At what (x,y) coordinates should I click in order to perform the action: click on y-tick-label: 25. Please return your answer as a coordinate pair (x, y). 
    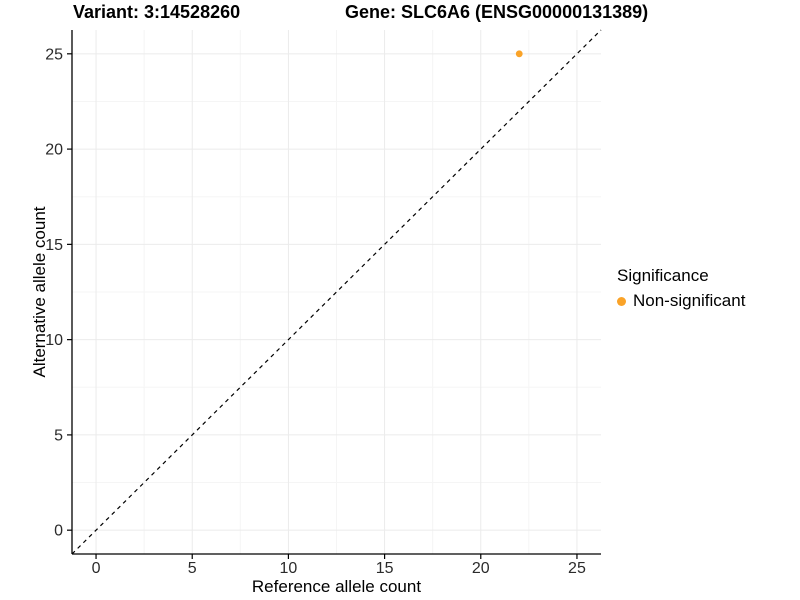
    Looking at the image, I should click on (54, 54).